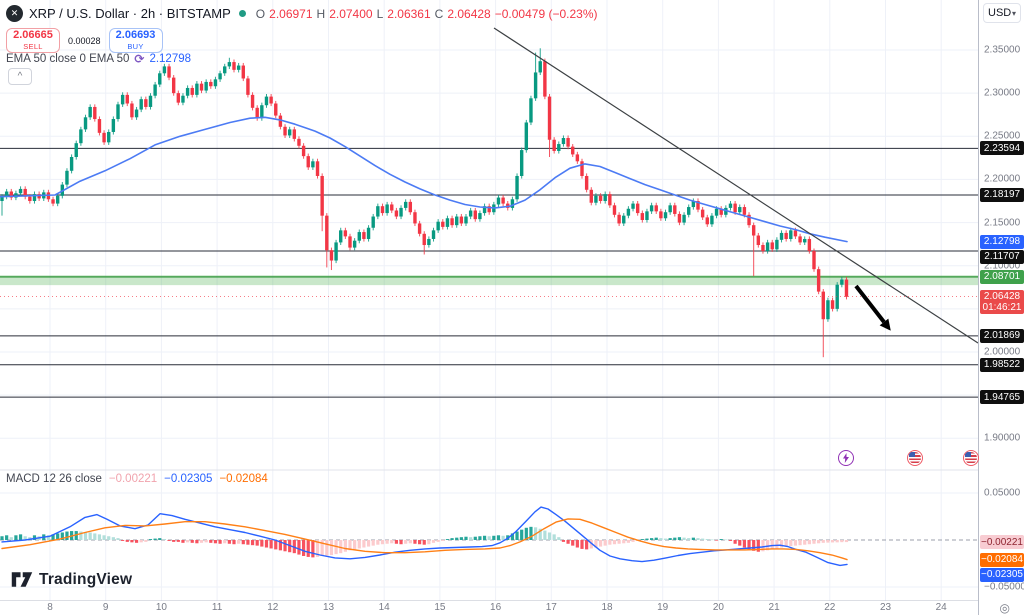 The image size is (1024, 615). I want to click on open-label: O, so click(260, 13).